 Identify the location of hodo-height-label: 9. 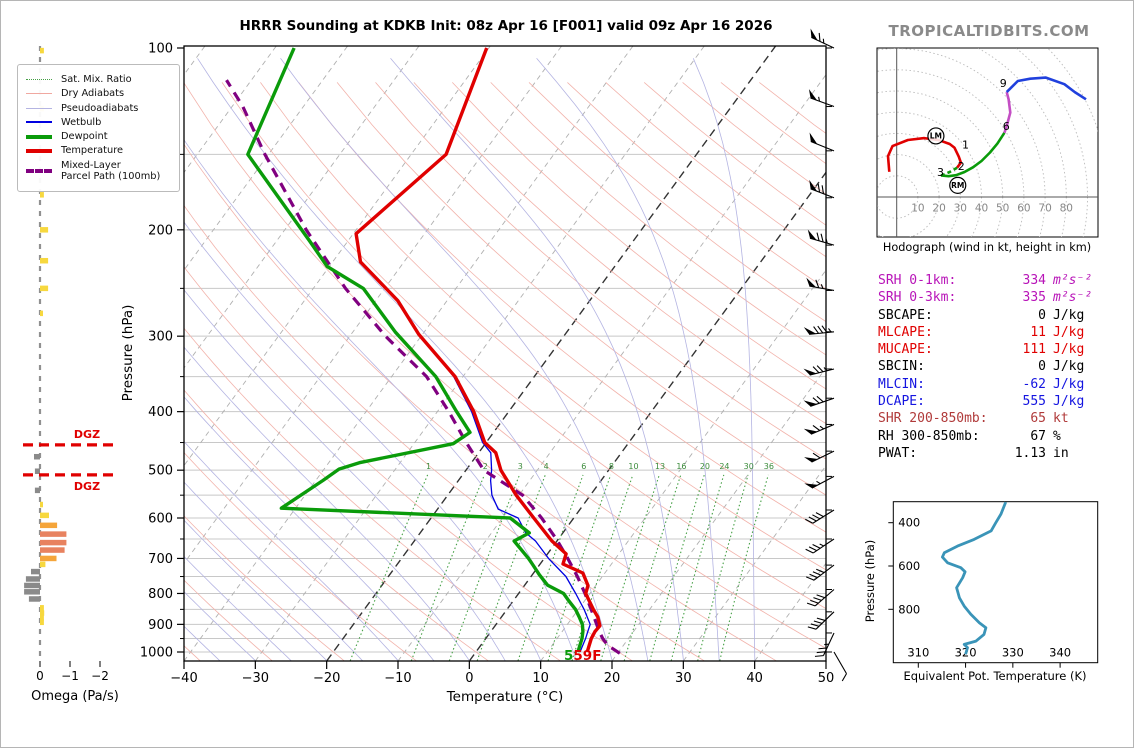
(1003, 83).